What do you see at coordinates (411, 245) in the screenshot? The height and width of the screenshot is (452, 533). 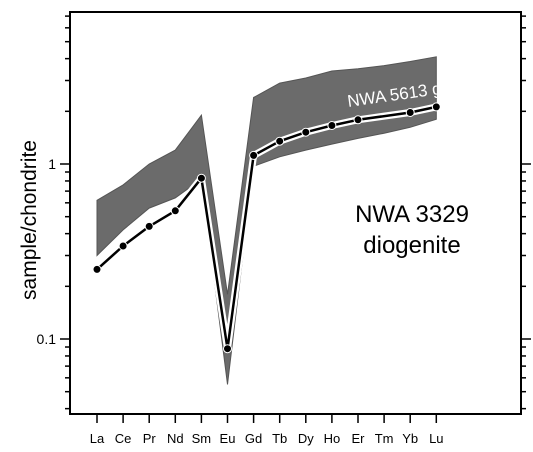 I see `annotation-sample-type: diogenite` at bounding box center [411, 245].